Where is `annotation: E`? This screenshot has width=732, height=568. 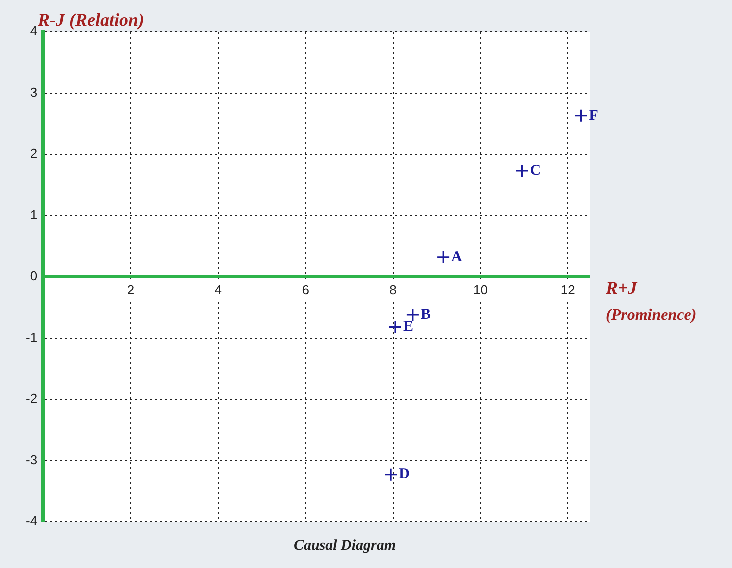 annotation: E is located at coordinates (408, 327).